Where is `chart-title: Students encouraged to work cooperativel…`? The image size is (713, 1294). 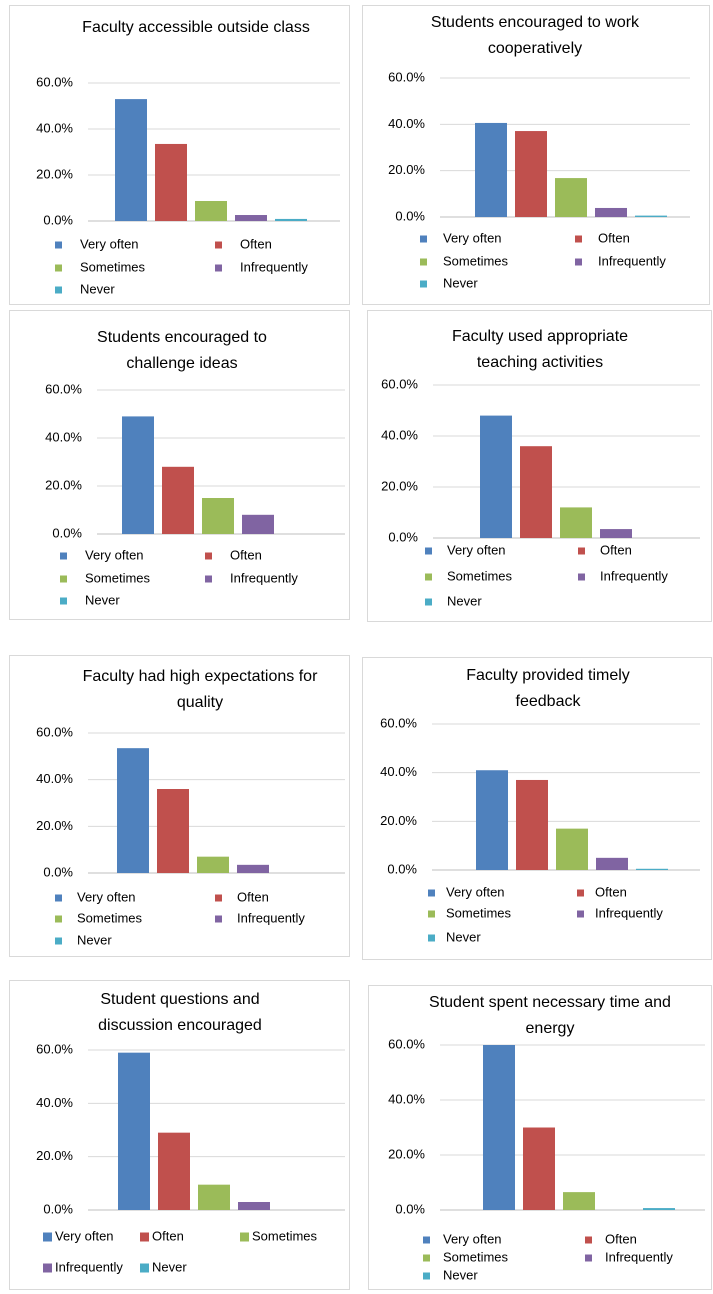 chart-title: Students encouraged to work cooperativel… is located at coordinates (535, 35).